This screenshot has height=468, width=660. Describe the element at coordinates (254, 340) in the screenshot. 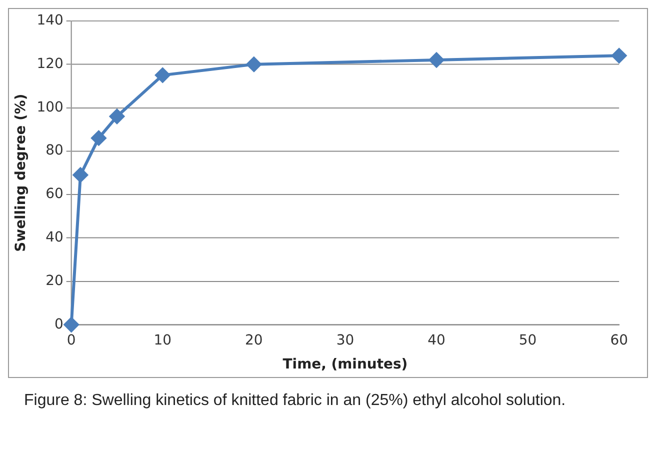

I see `x-tick-label: 20` at that location.